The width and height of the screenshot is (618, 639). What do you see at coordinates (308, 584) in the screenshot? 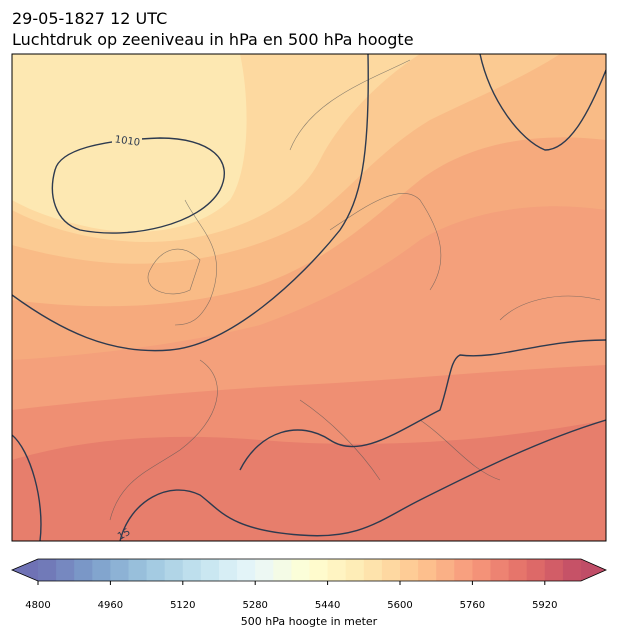
I see `colorbar: 4800 4960 5120 5280 5440 5600 5760 5920` at bounding box center [308, 584].